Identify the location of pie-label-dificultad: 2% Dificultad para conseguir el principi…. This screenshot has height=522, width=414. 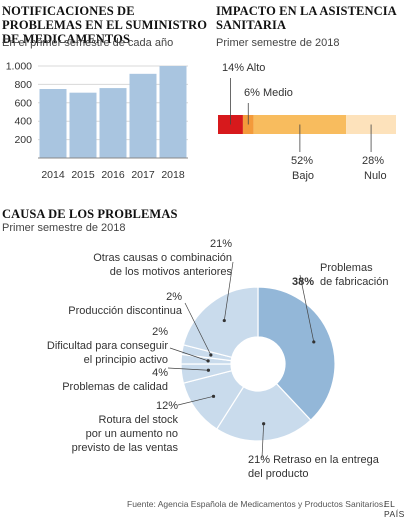
(107, 346).